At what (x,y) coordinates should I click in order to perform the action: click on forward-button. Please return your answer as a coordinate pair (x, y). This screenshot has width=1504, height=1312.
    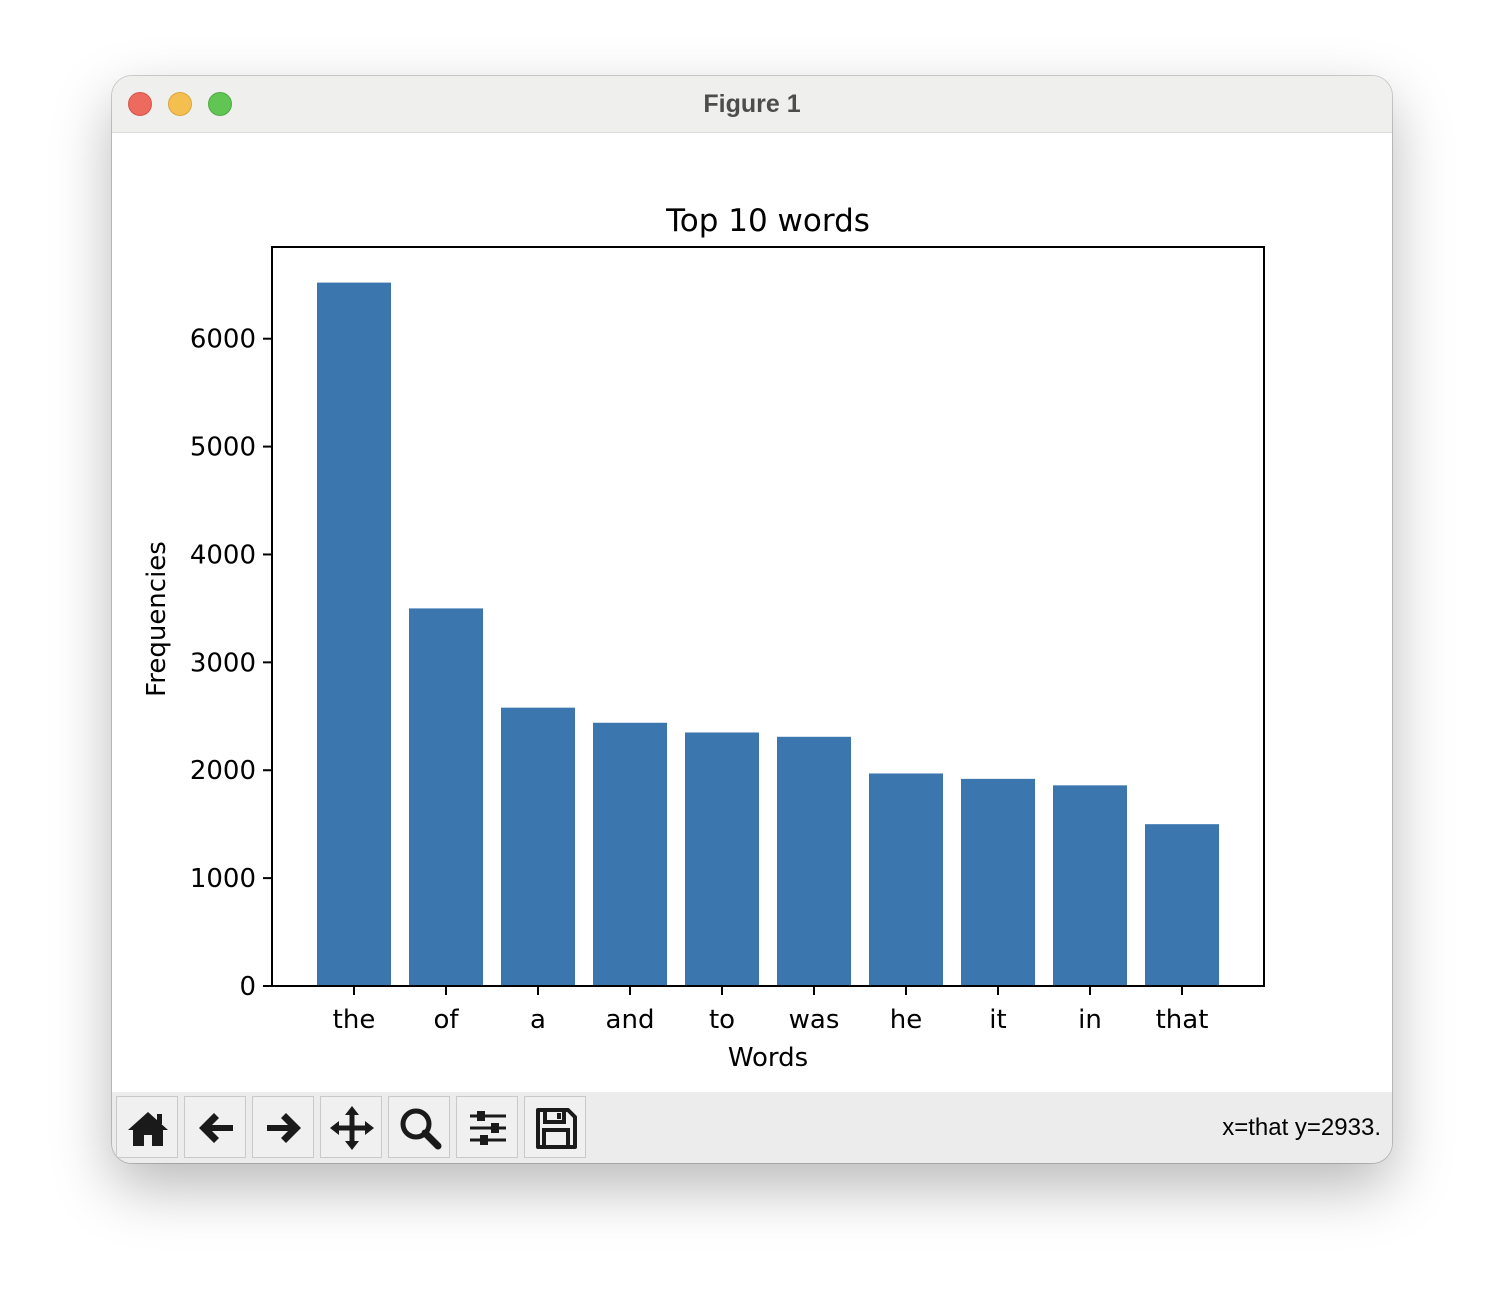
    Looking at the image, I should click on (283, 1127).